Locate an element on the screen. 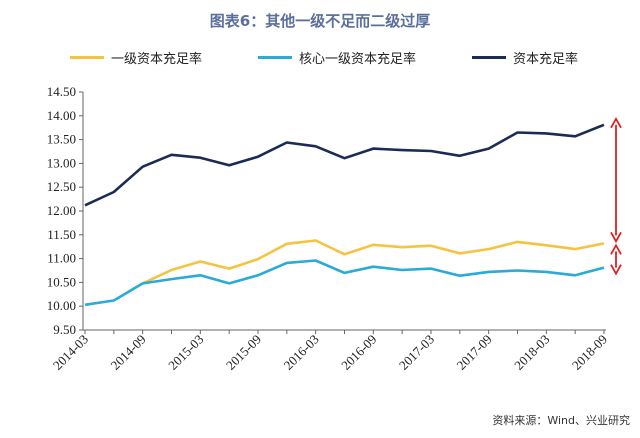  y-tick-label: 11.50 is located at coordinates (61, 234).